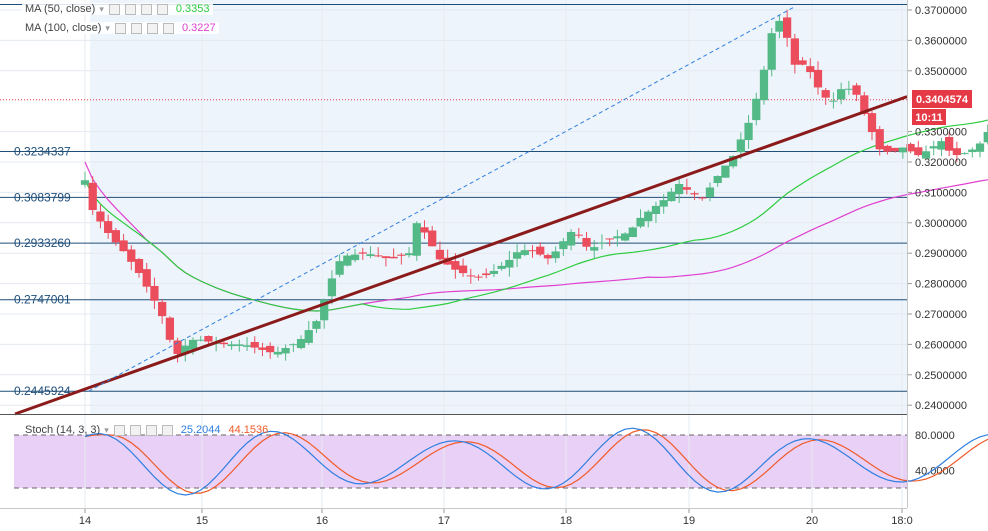 Image resolution: width=988 pixels, height=531 pixels. What do you see at coordinates (941, 72) in the screenshot?
I see `y-tick-label: 0.3500000` at bounding box center [941, 72].